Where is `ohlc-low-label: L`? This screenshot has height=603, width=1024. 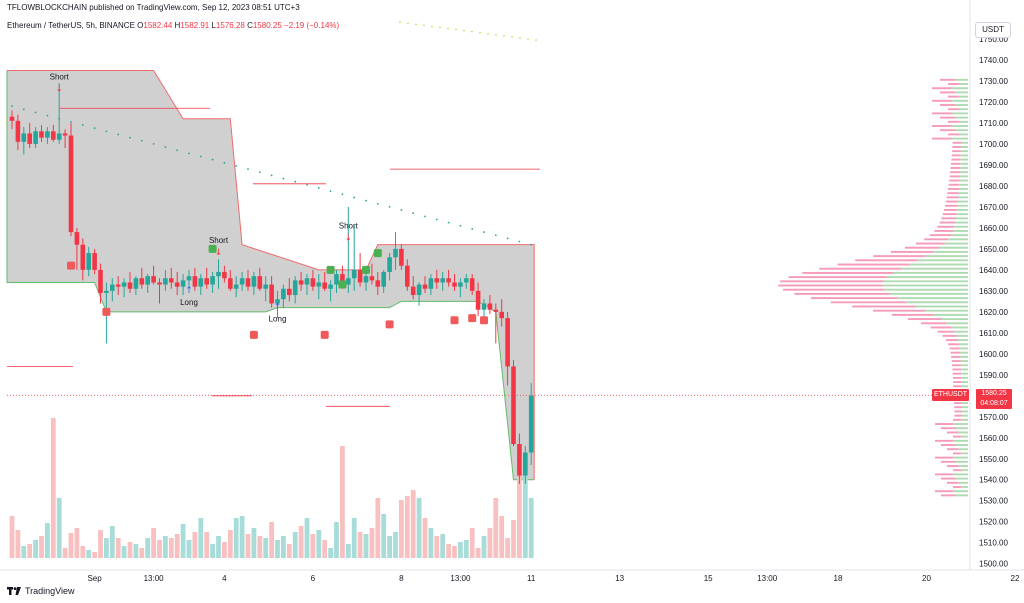 ohlc-low-label: L is located at coordinates (213, 25).